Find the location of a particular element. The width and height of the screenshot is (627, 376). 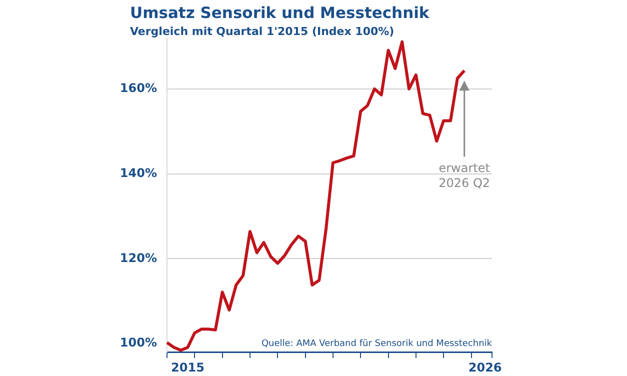

chart-subtitle: Vergleich mit Quartal 1'2015 (Index 100%) is located at coordinates (262, 31).